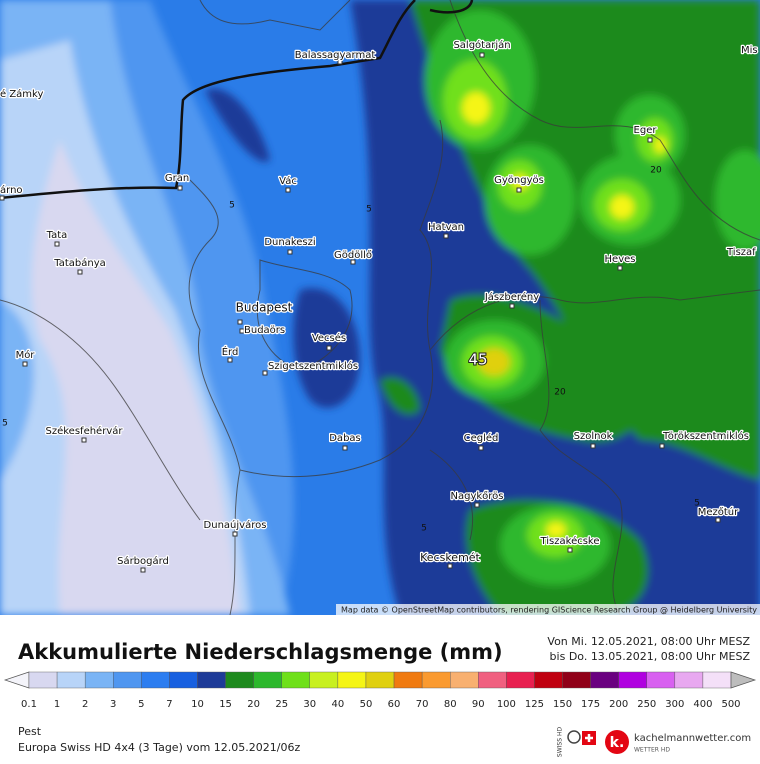 The image size is (760, 764). I want to click on place-label: Vecsés, so click(329, 338).